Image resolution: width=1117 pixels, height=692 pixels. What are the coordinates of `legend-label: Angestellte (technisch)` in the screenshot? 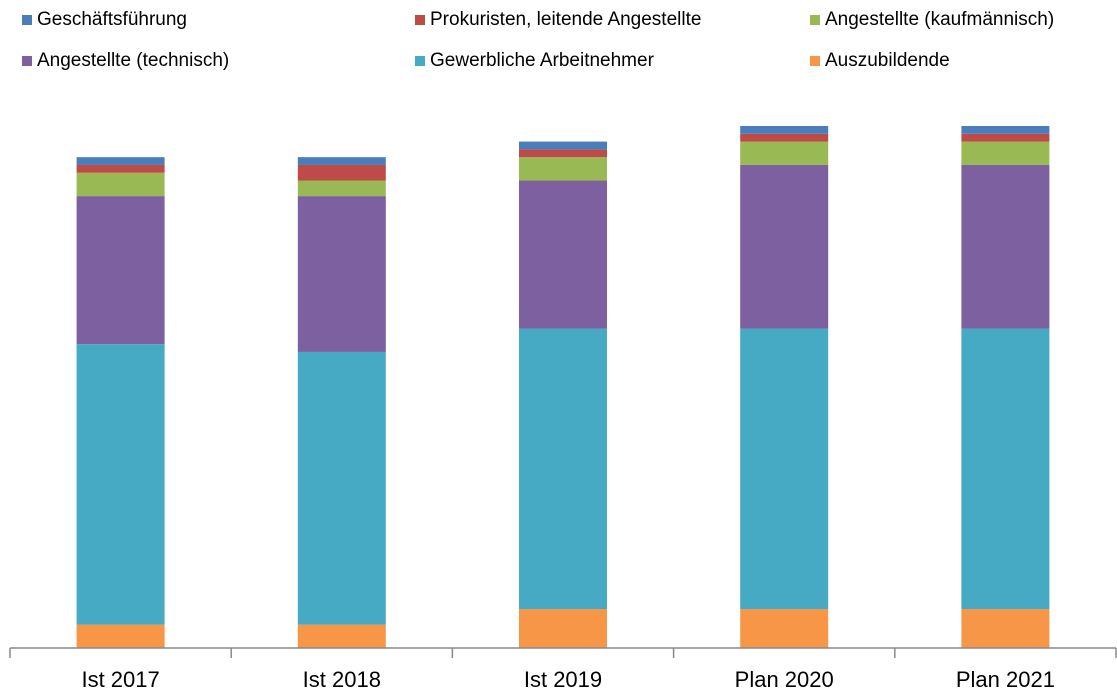 It's located at (133, 60).